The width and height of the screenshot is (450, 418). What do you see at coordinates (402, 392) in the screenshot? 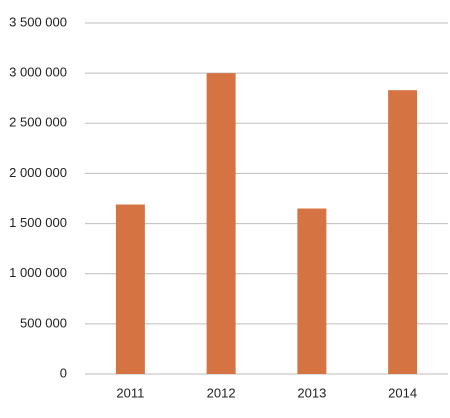
I see `x-tick-label: 2014` at bounding box center [402, 392].